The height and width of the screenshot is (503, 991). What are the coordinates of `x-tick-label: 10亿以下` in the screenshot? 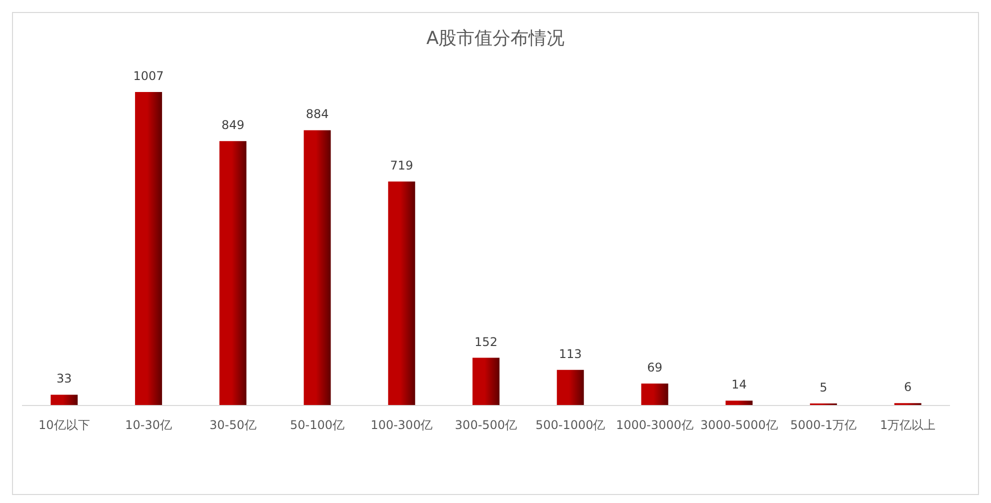 It's located at (64, 425).